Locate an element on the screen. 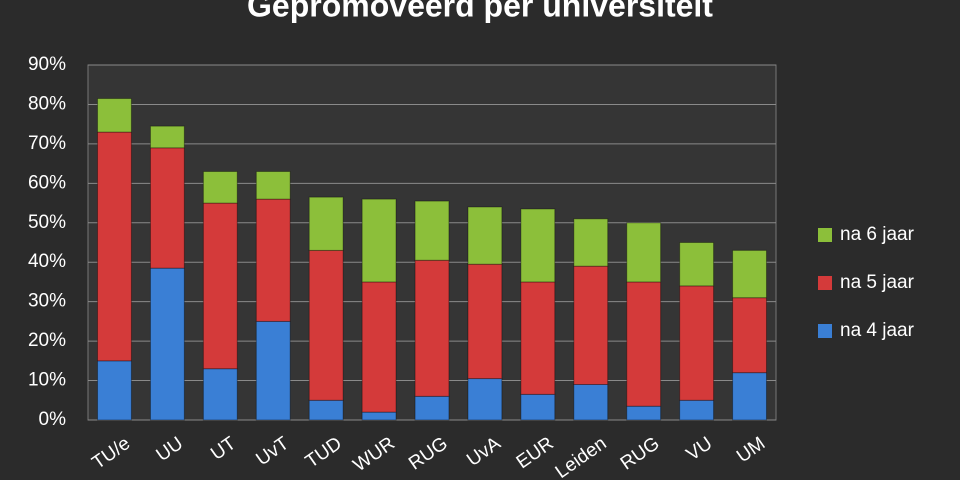  y-tick-label: 80% is located at coordinates (47, 103).